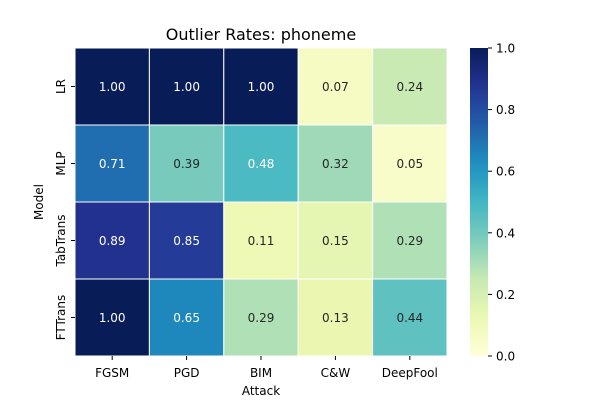 The width and height of the screenshot is (600, 400). What do you see at coordinates (336, 373) in the screenshot?
I see `x-tick-label: C&W` at bounding box center [336, 373].